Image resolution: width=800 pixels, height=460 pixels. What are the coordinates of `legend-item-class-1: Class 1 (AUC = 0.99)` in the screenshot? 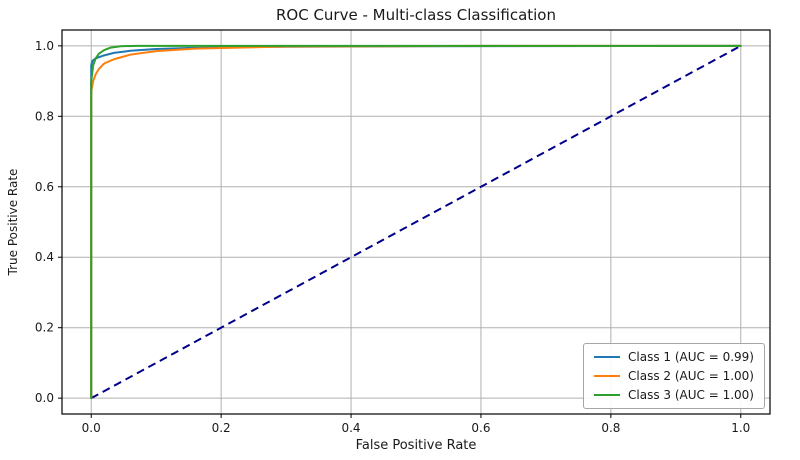 It's located at (674, 357).